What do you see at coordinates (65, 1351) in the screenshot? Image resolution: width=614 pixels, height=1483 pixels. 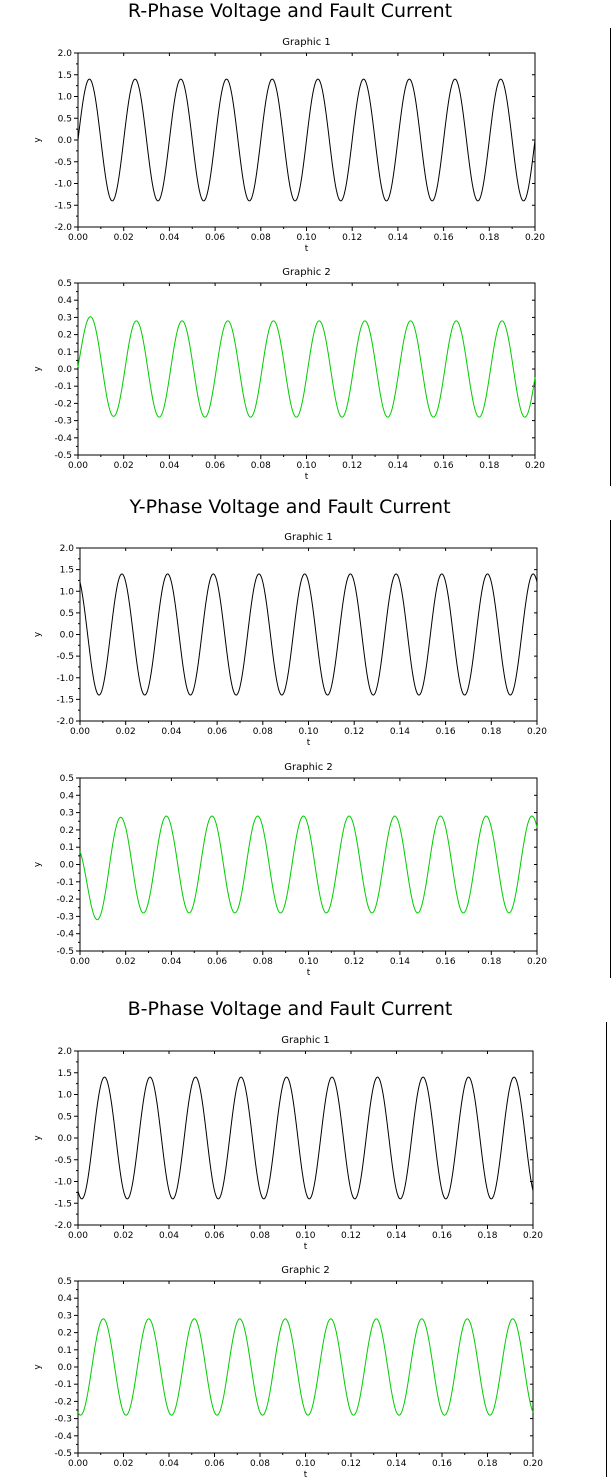 I see `y-tick-label: 0.1` at bounding box center [65, 1351].